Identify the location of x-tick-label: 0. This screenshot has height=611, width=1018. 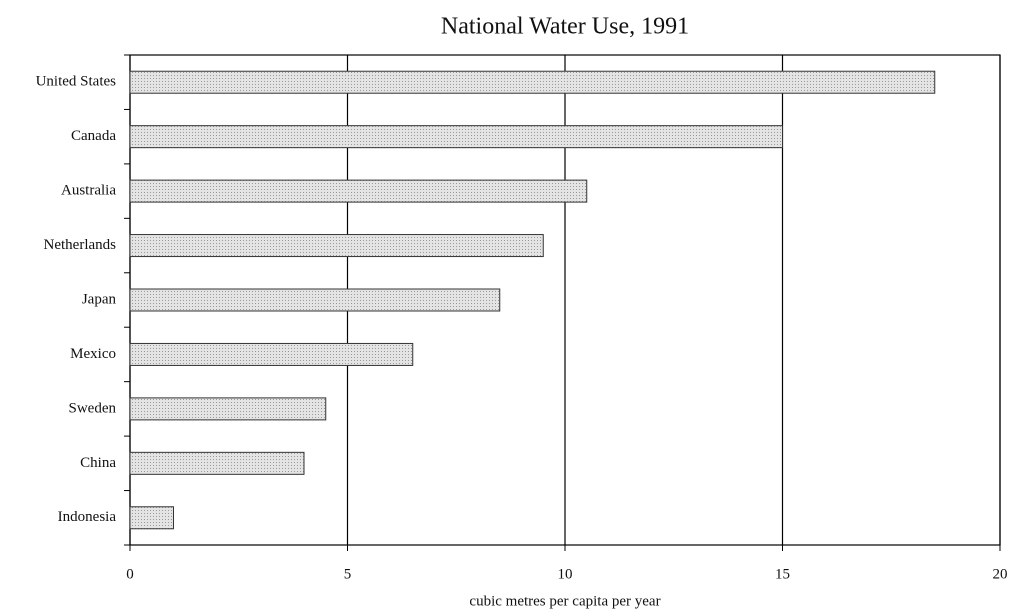
(130, 574).